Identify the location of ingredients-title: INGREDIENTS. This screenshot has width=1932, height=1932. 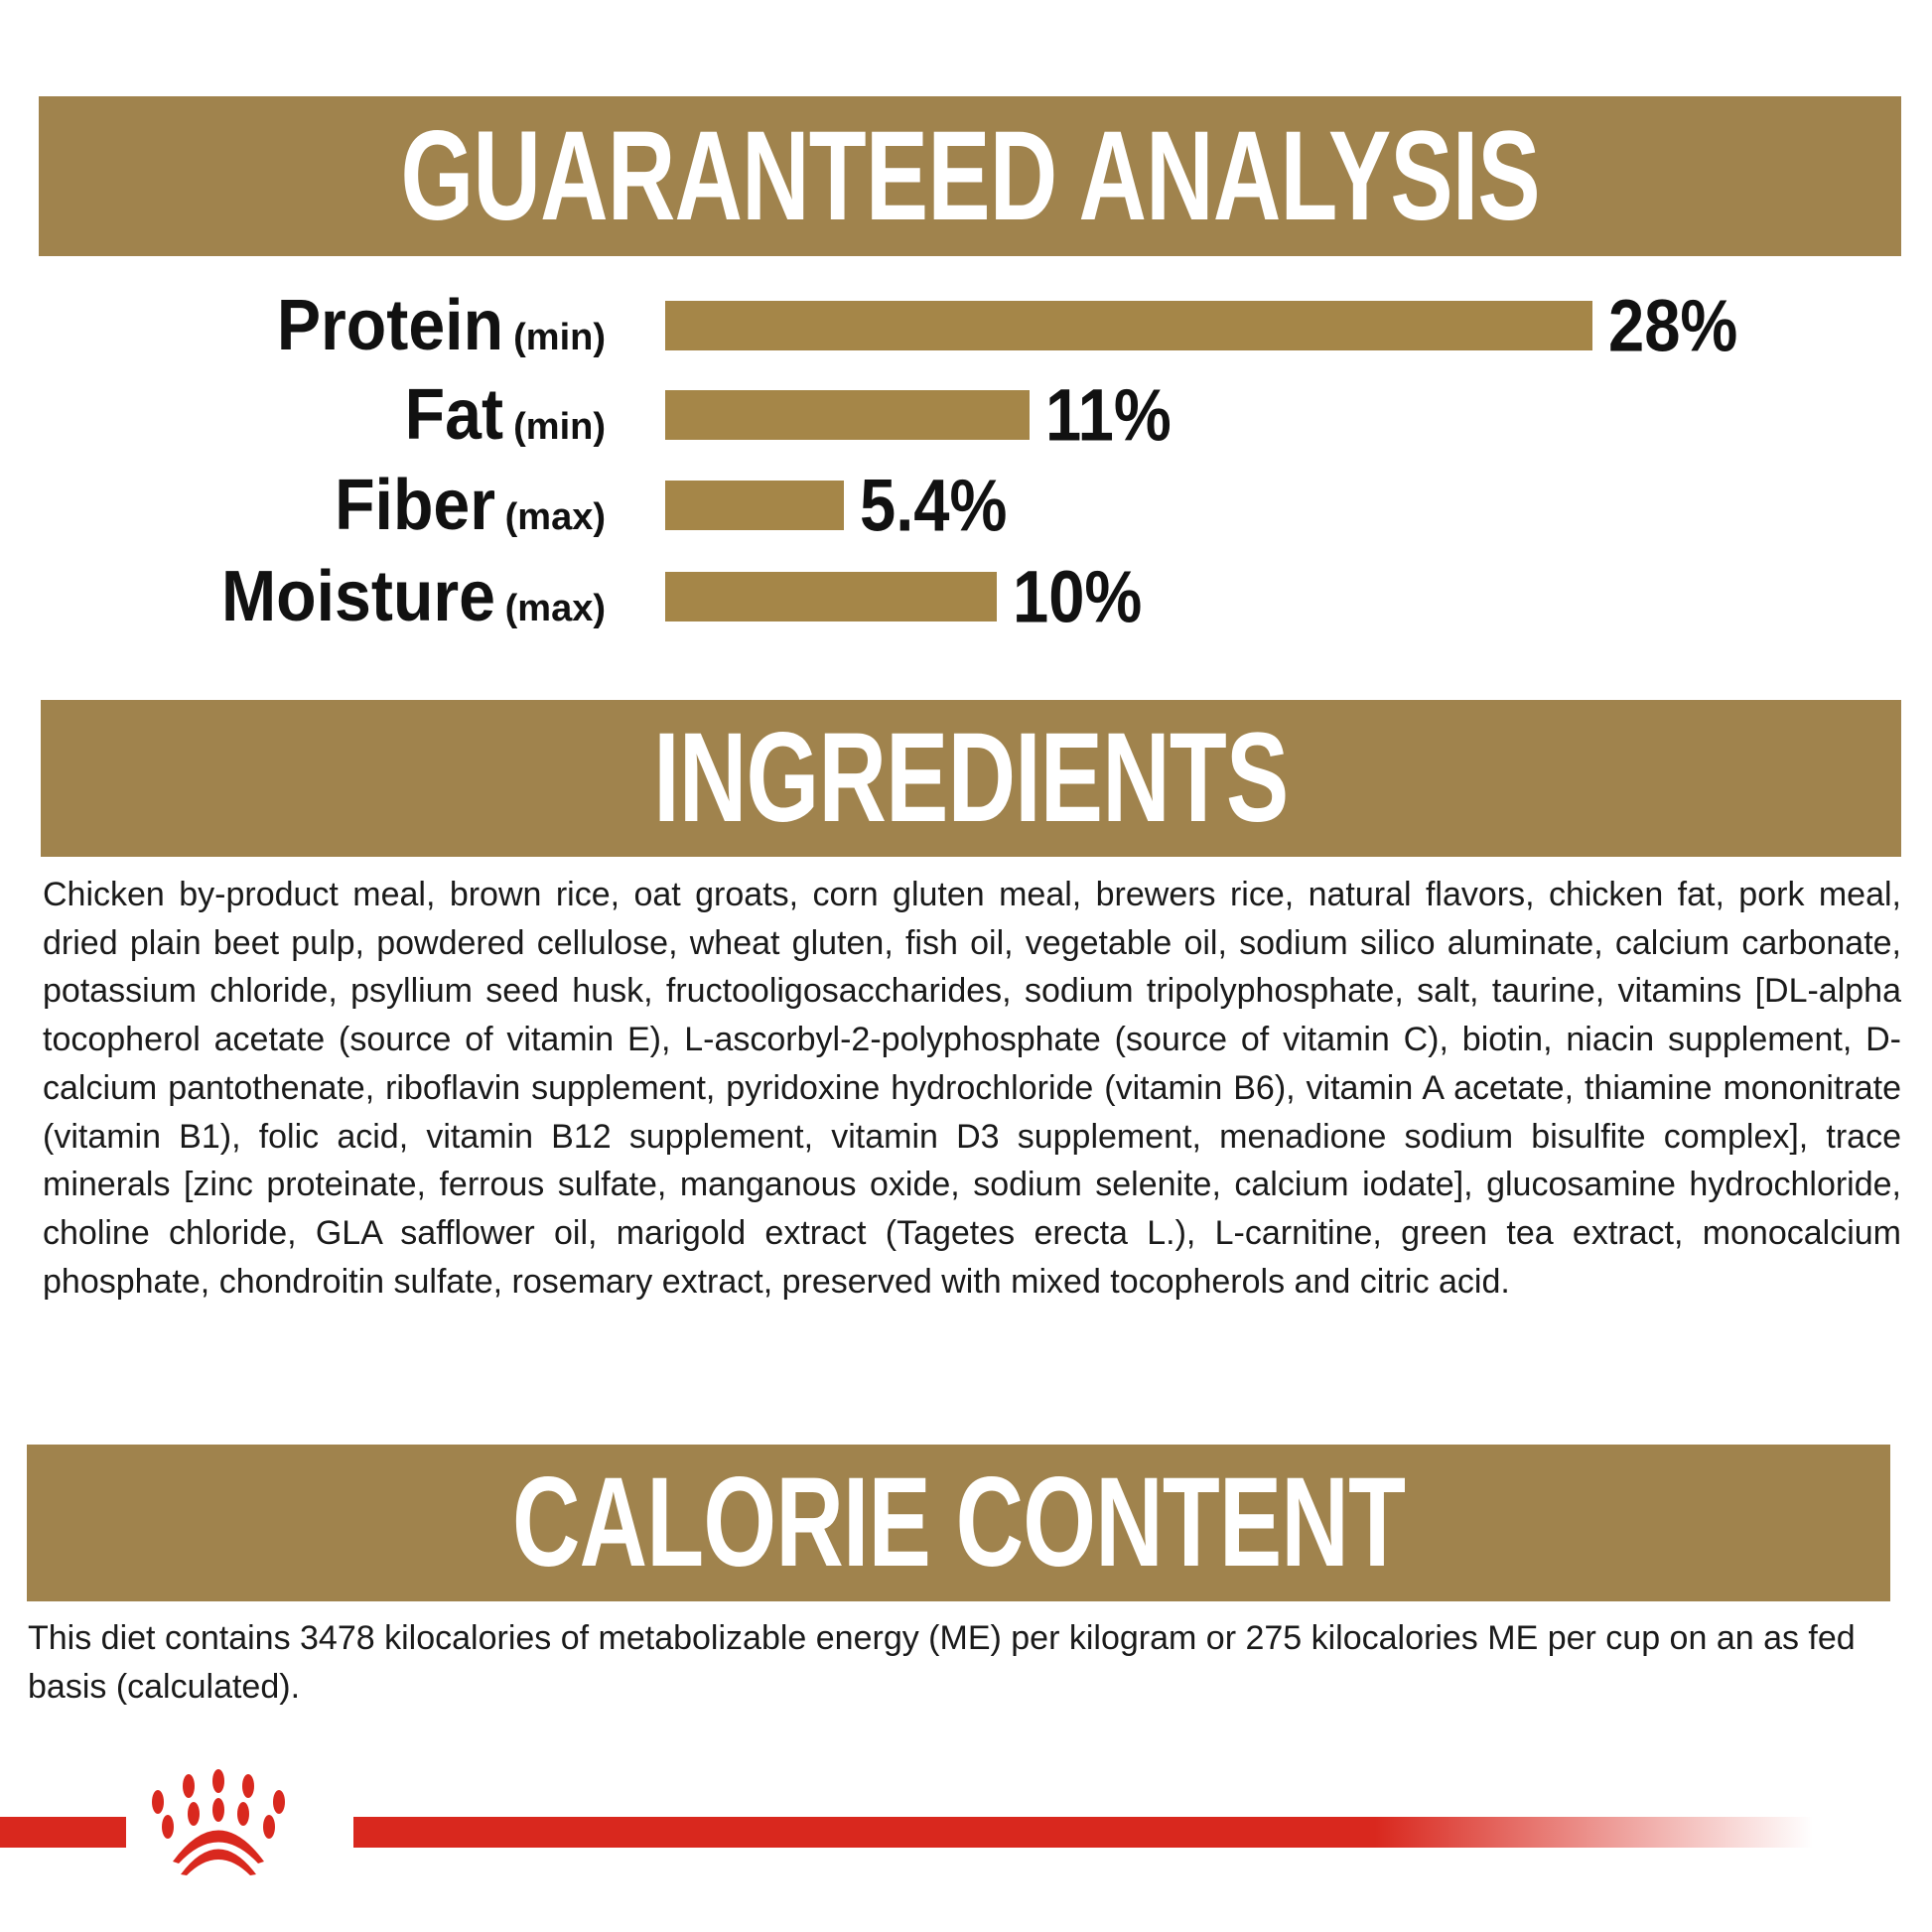
(971, 778).